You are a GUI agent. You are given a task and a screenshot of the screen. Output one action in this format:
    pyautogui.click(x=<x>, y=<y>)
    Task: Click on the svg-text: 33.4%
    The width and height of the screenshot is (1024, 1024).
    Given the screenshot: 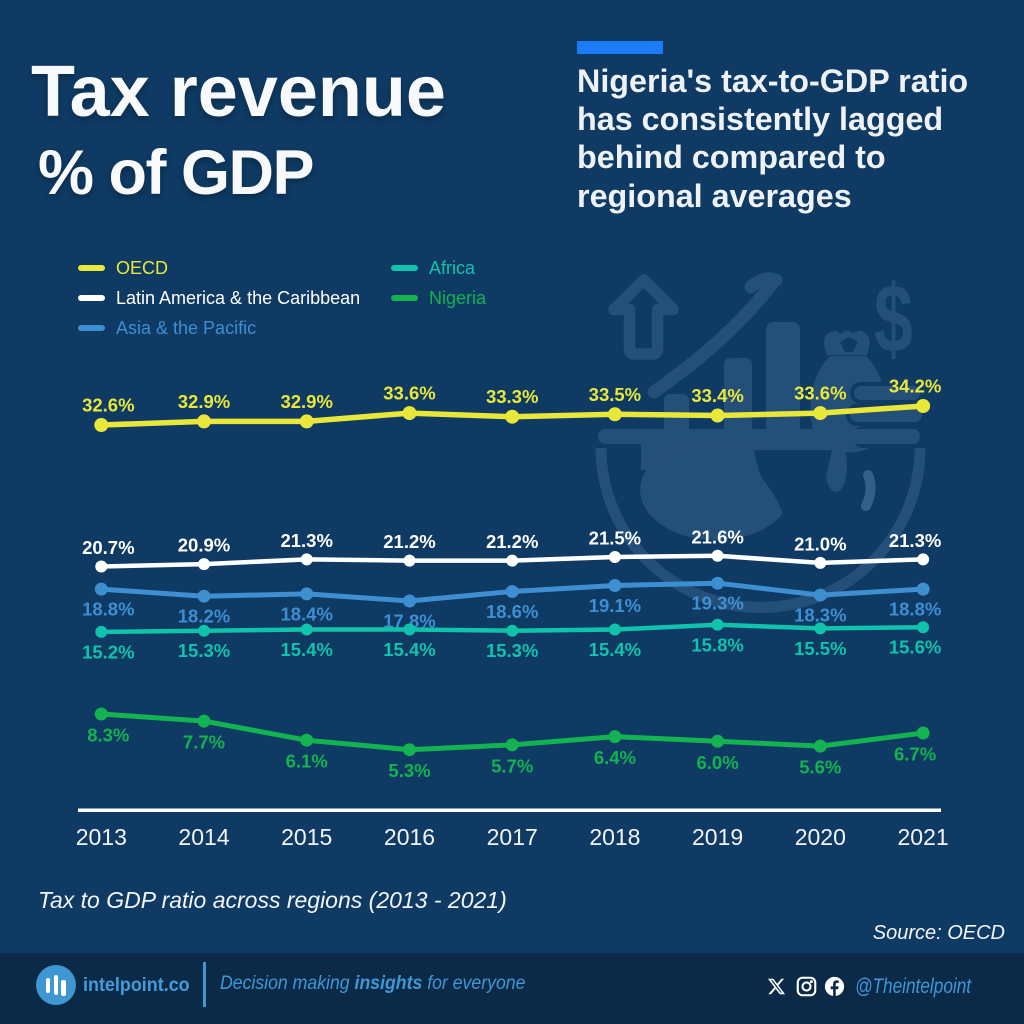 What is the action you would take?
    pyautogui.click(x=717, y=395)
    